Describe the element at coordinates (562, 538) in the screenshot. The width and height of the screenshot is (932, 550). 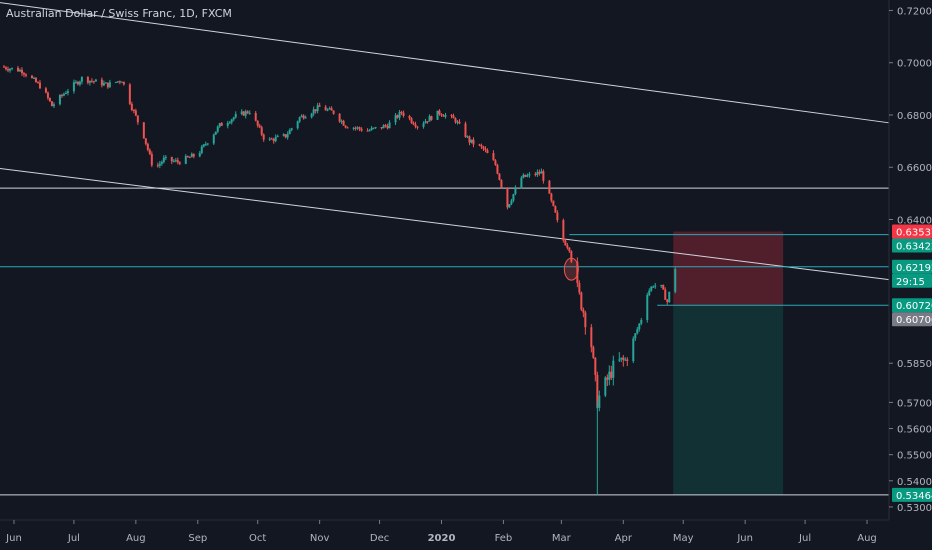
I see `time-tick-label: Mar` at that location.